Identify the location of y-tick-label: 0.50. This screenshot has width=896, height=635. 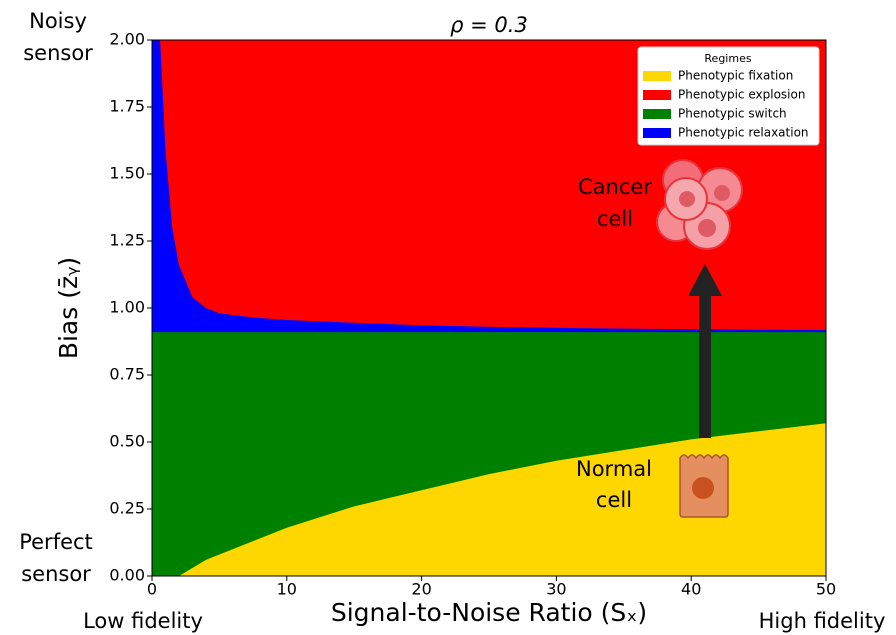
(127, 441).